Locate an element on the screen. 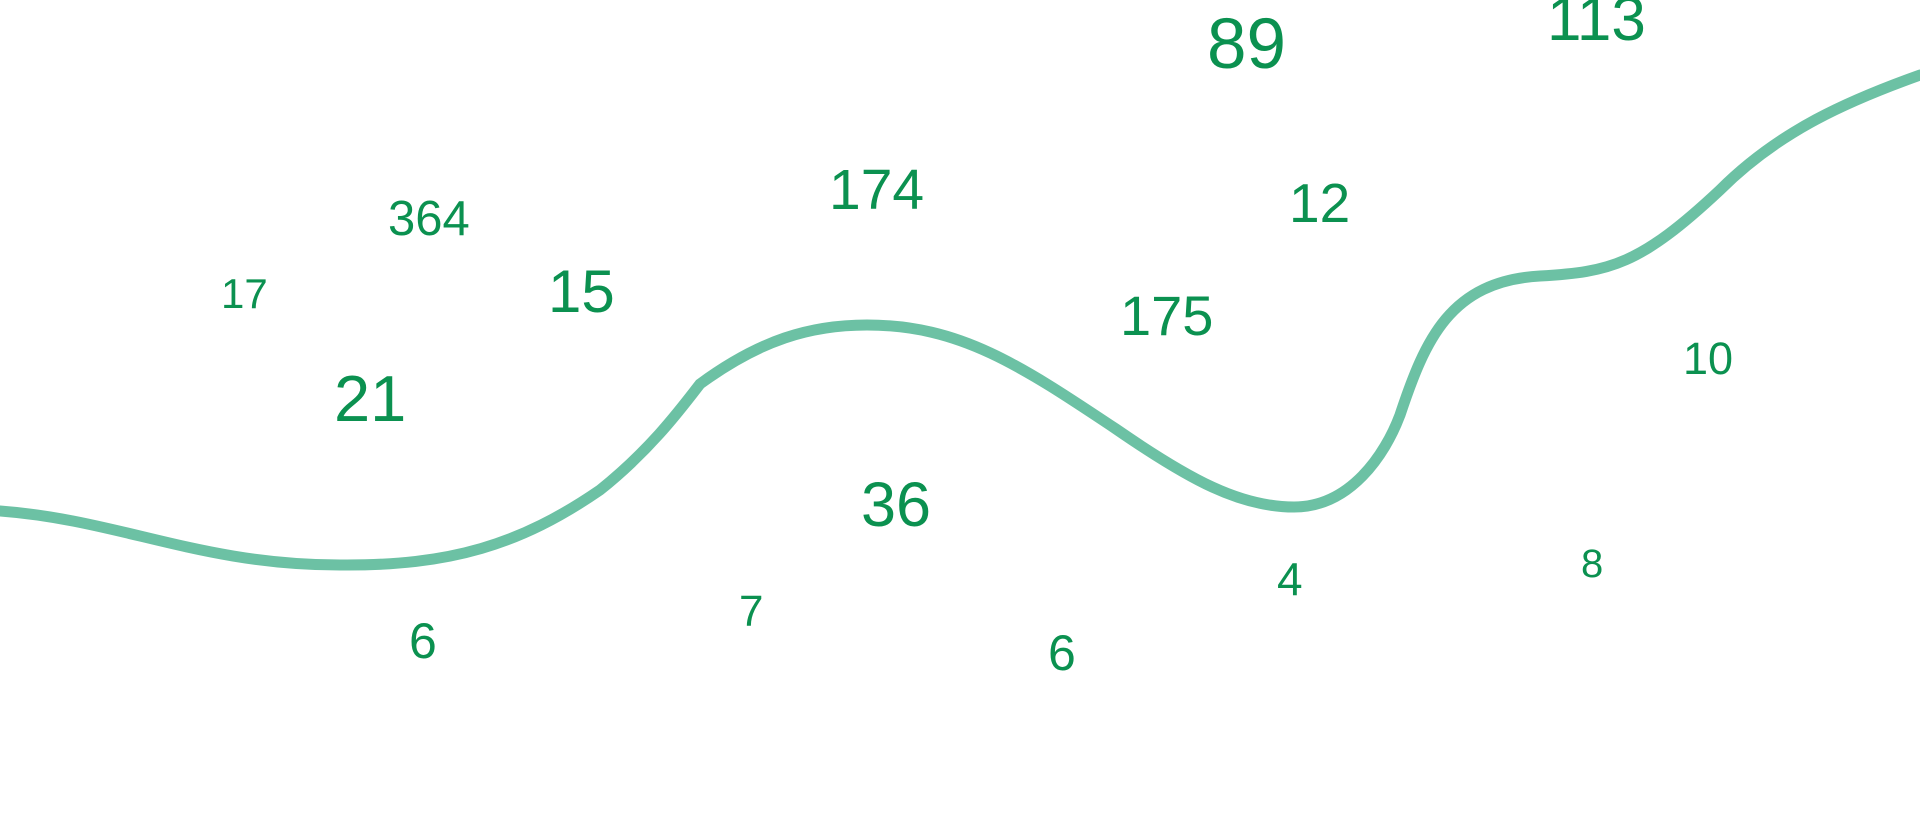  number-label: 8 is located at coordinates (1592, 564).